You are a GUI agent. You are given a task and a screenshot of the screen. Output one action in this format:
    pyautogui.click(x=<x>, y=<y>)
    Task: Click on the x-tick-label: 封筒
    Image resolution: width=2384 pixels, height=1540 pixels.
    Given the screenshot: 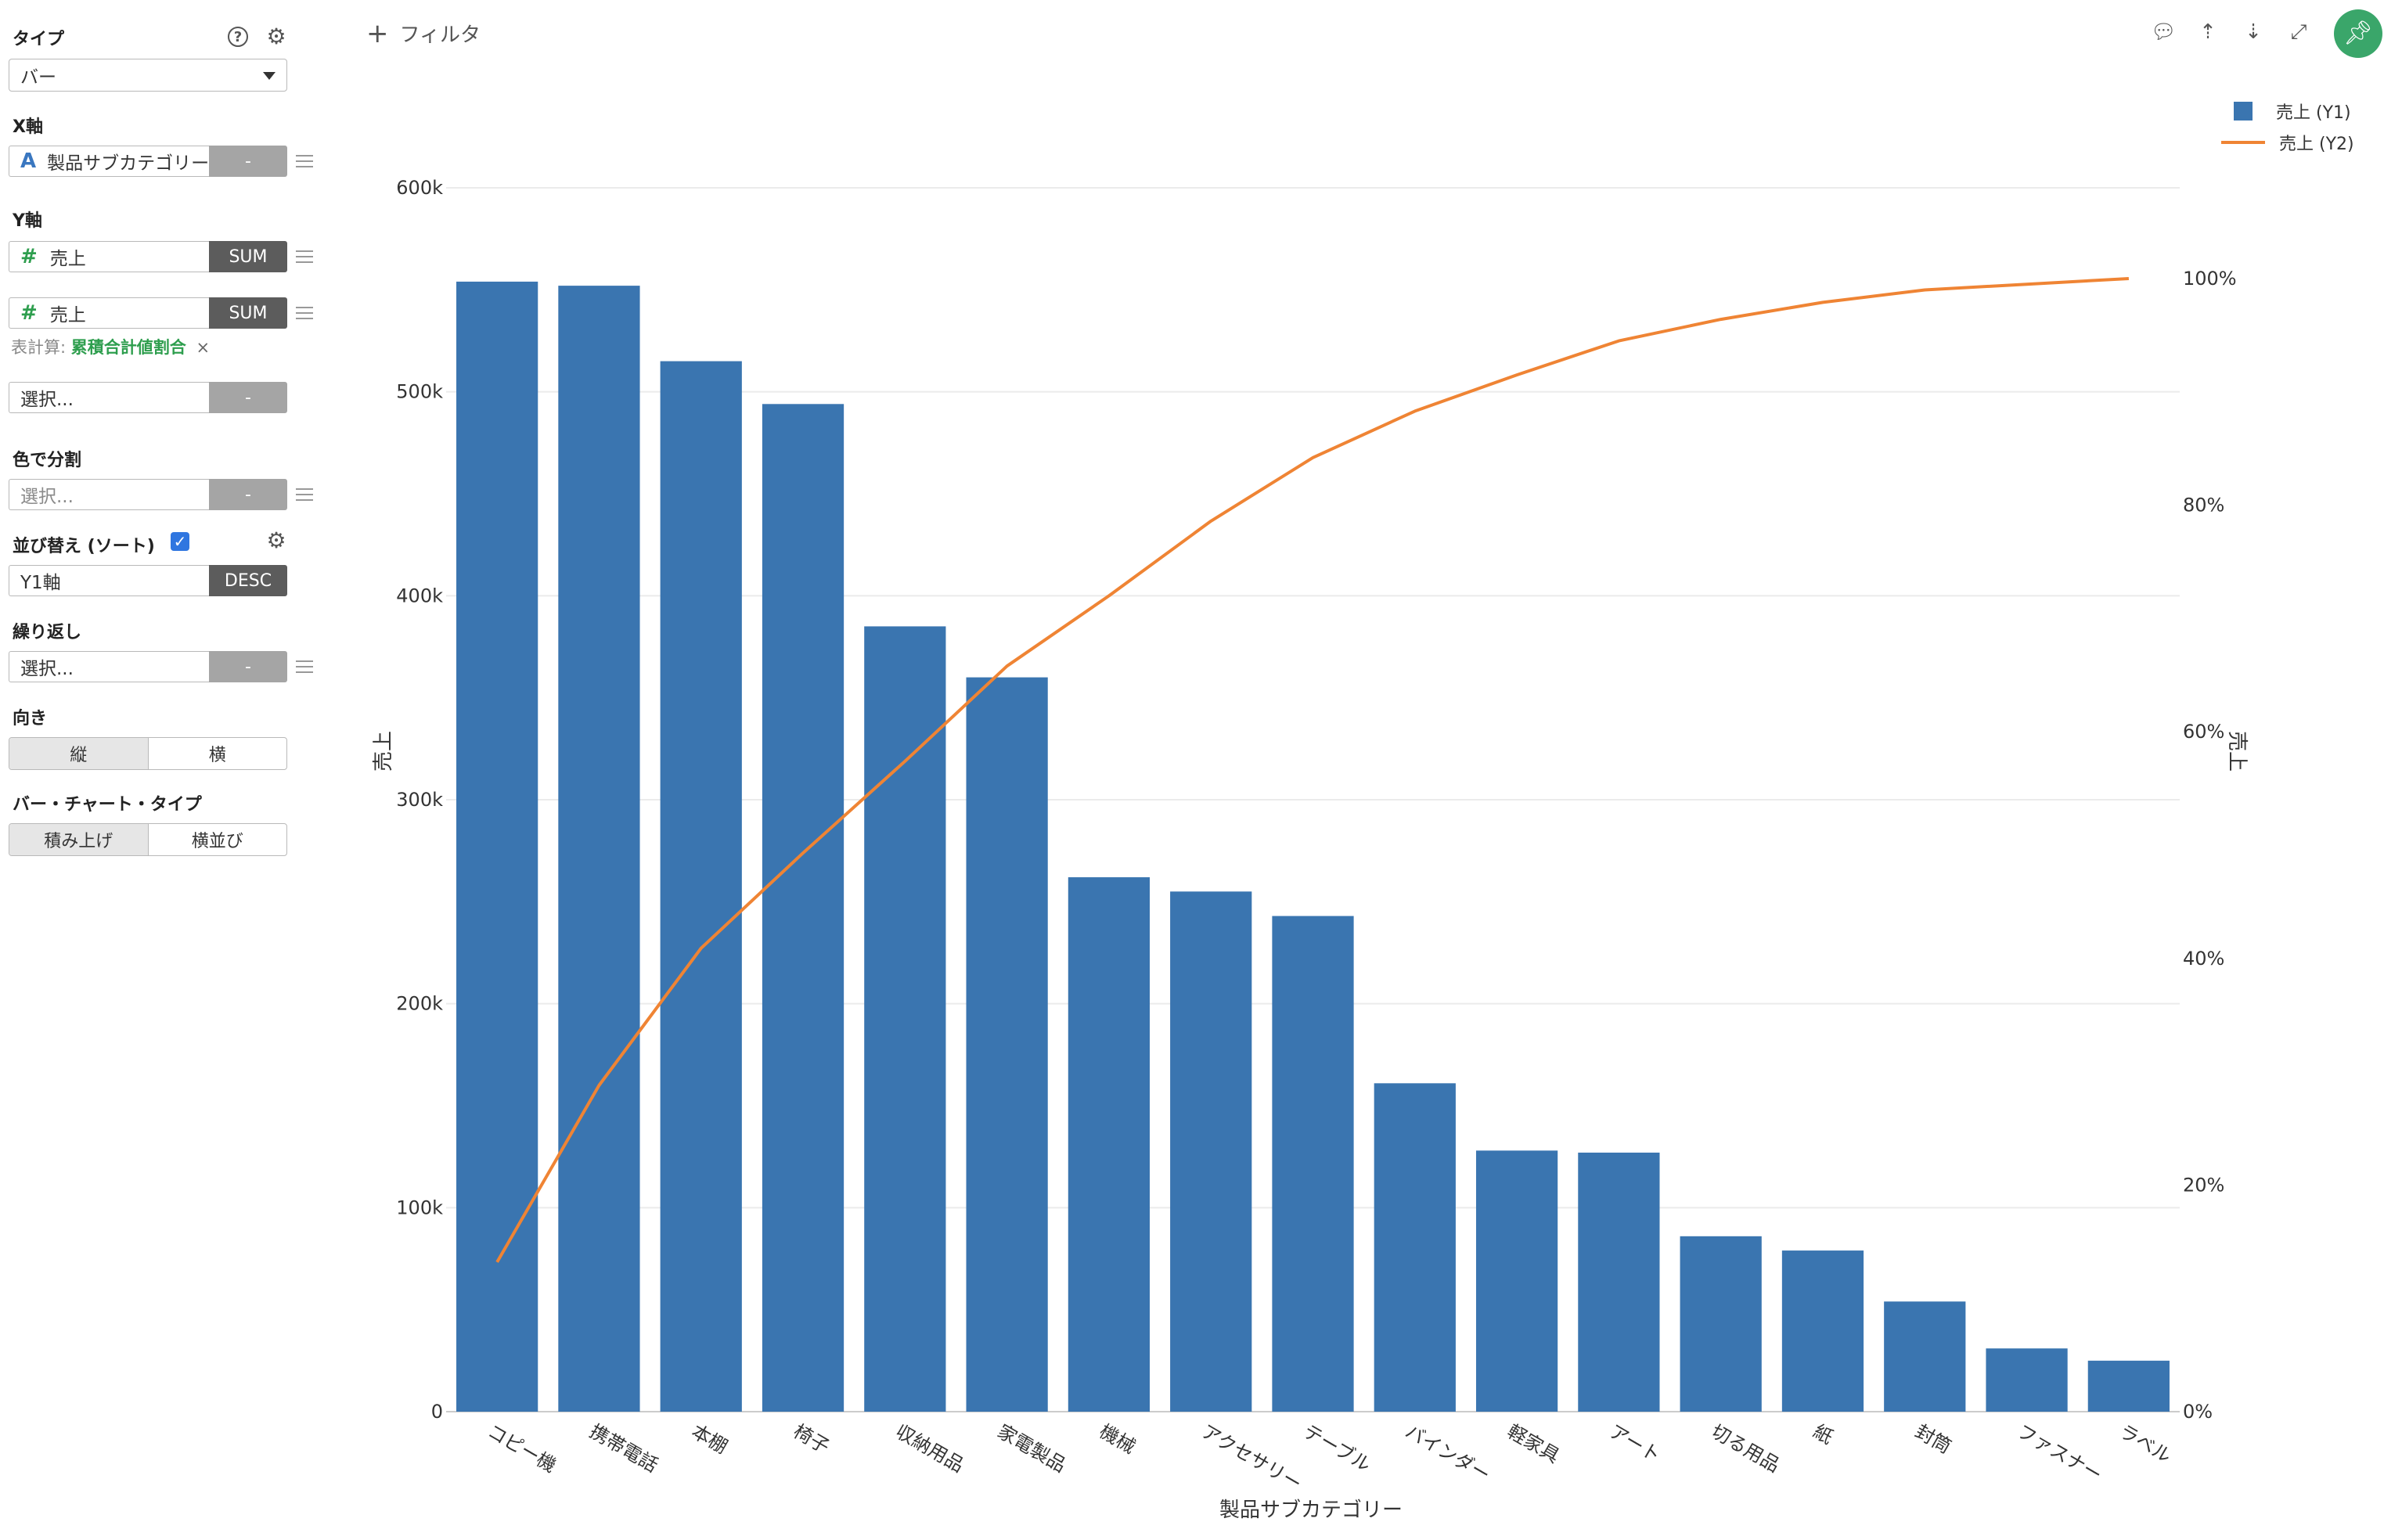 What is the action you would take?
    pyautogui.click(x=1933, y=1439)
    